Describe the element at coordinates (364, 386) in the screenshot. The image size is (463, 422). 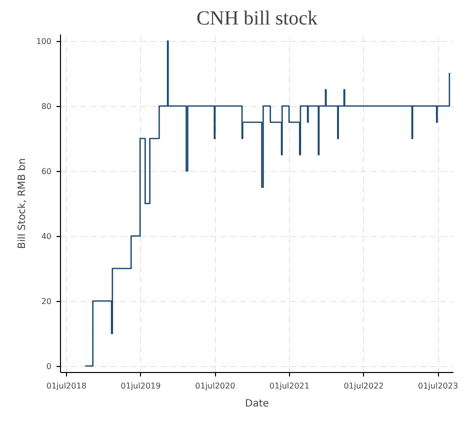
I see `x-tick-label: 01jul2022` at that location.